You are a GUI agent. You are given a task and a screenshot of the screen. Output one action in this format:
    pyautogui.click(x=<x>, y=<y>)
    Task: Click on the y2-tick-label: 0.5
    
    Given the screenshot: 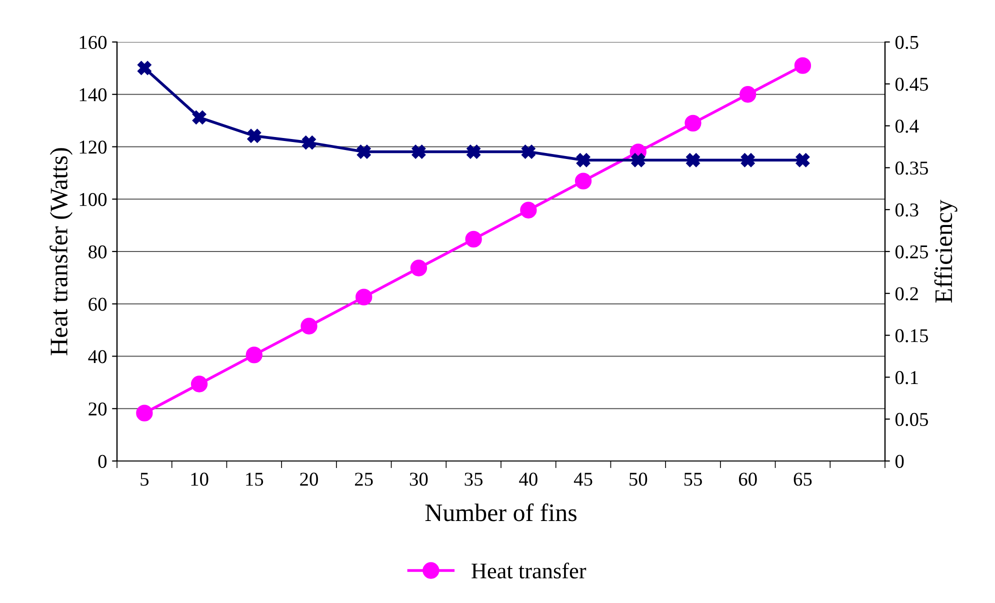 What is the action you would take?
    pyautogui.click(x=906, y=43)
    